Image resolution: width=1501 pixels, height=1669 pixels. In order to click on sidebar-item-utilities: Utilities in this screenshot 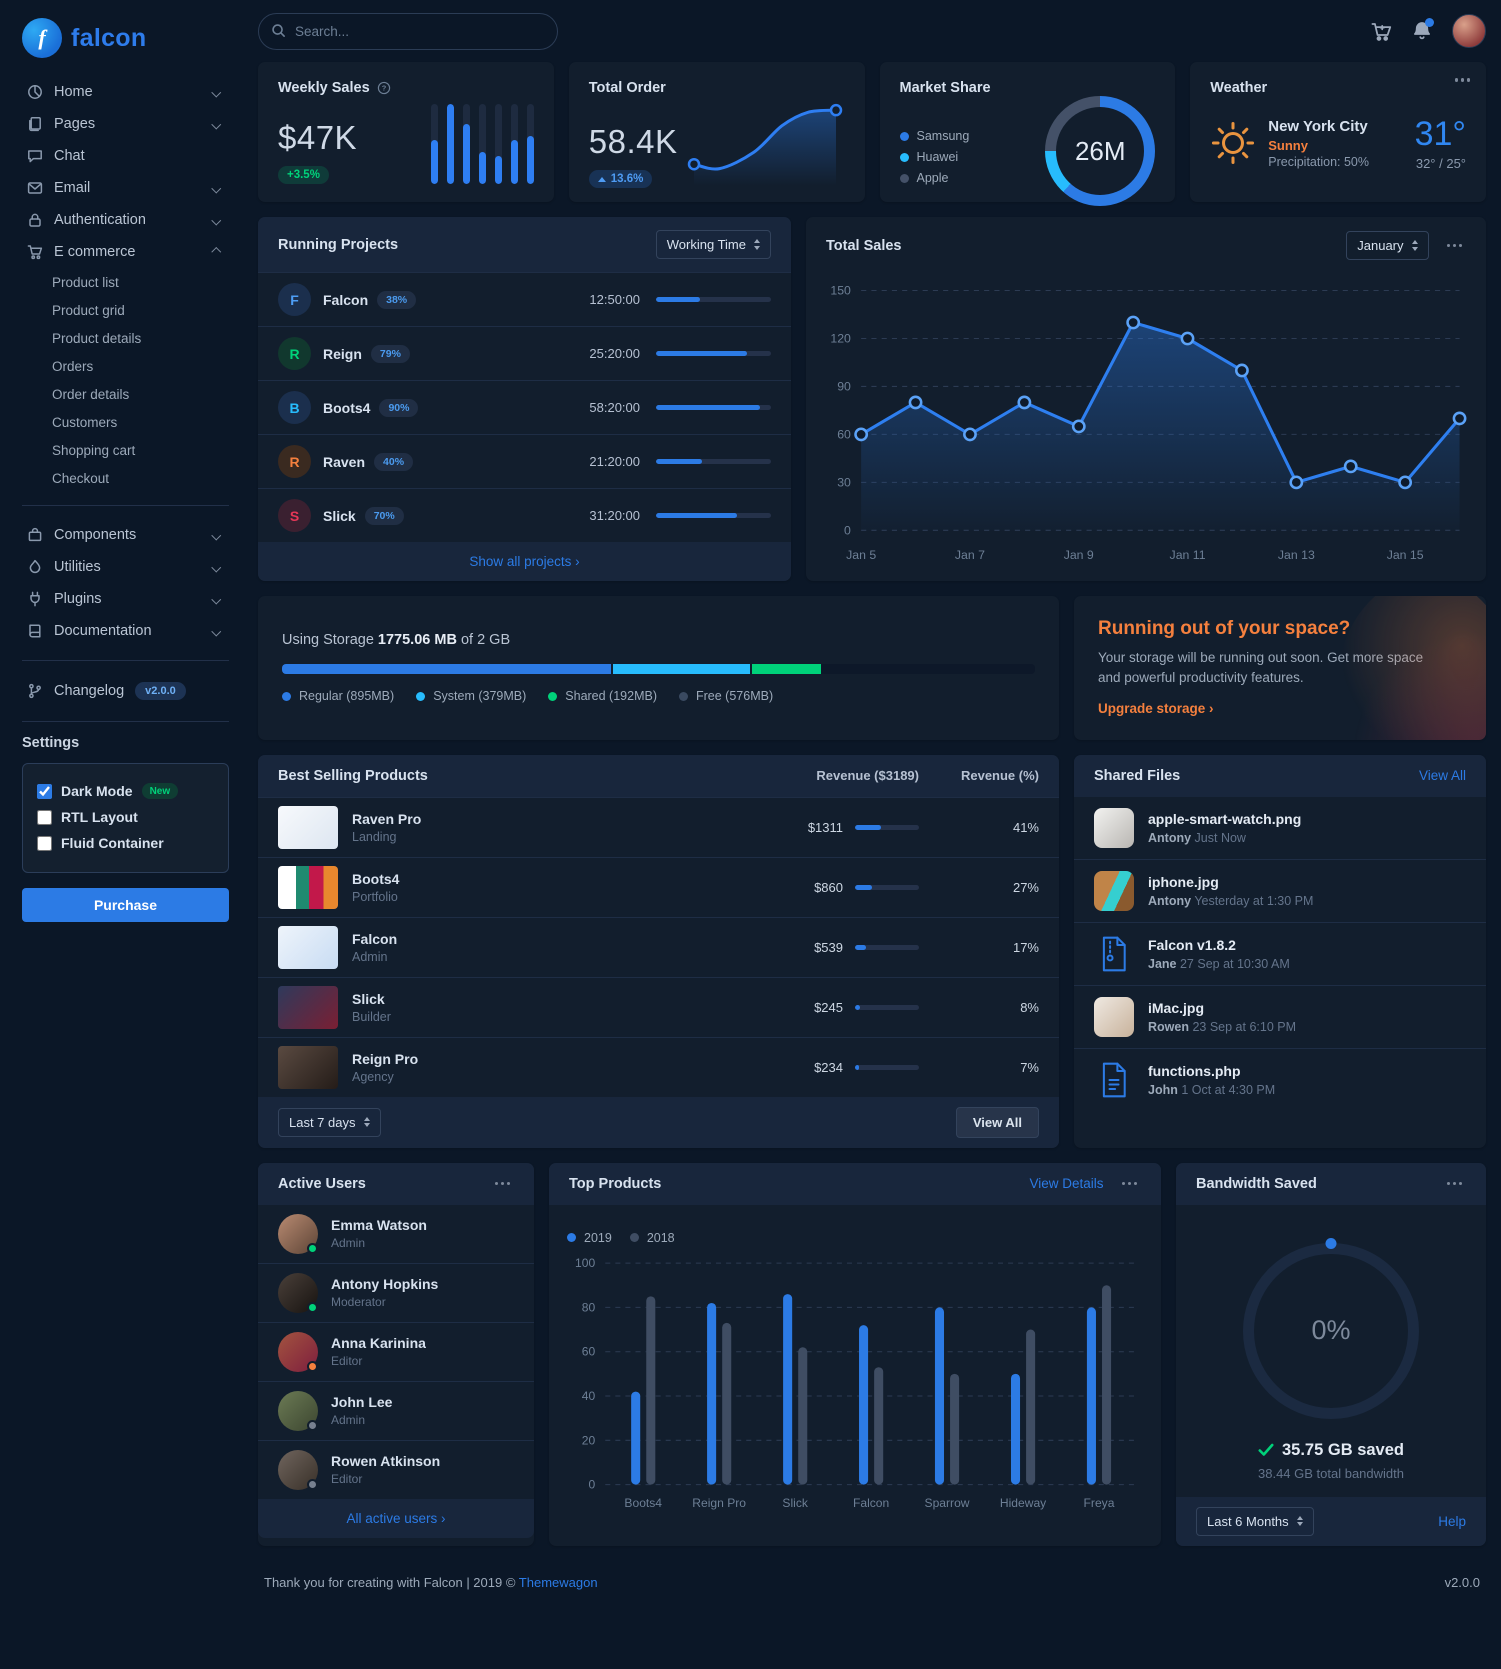, I will do `click(125, 567)`.